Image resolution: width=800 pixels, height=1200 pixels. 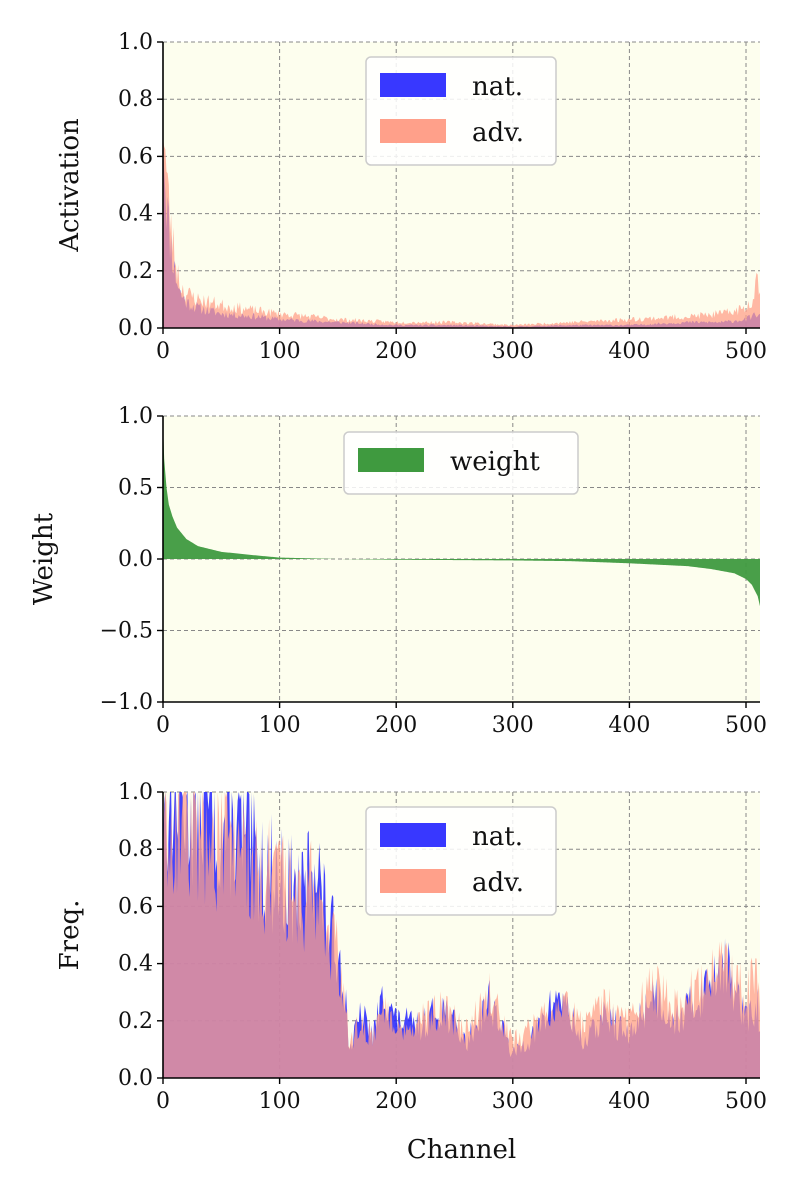 What do you see at coordinates (70, 185) in the screenshot?
I see `y-axis-label: Activation` at bounding box center [70, 185].